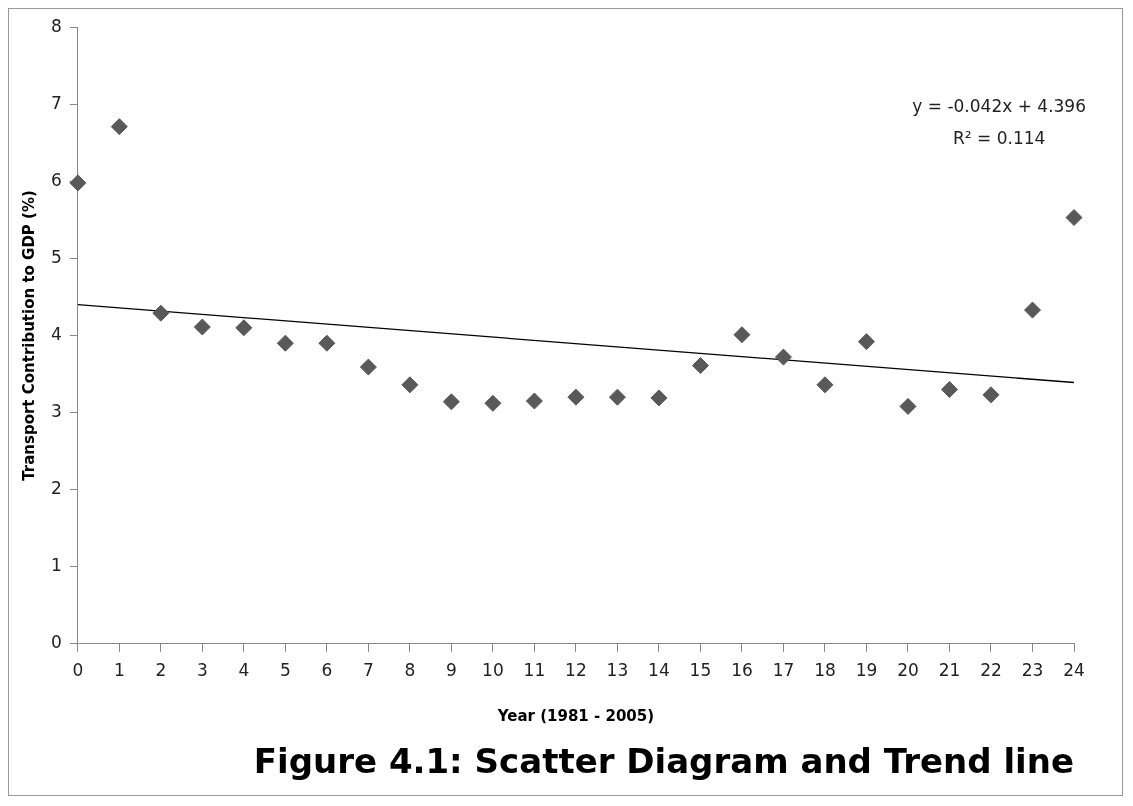 This screenshot has height=806, width=1133. Describe the element at coordinates (78, 670) in the screenshot. I see `x-tick-label: 0` at that location.